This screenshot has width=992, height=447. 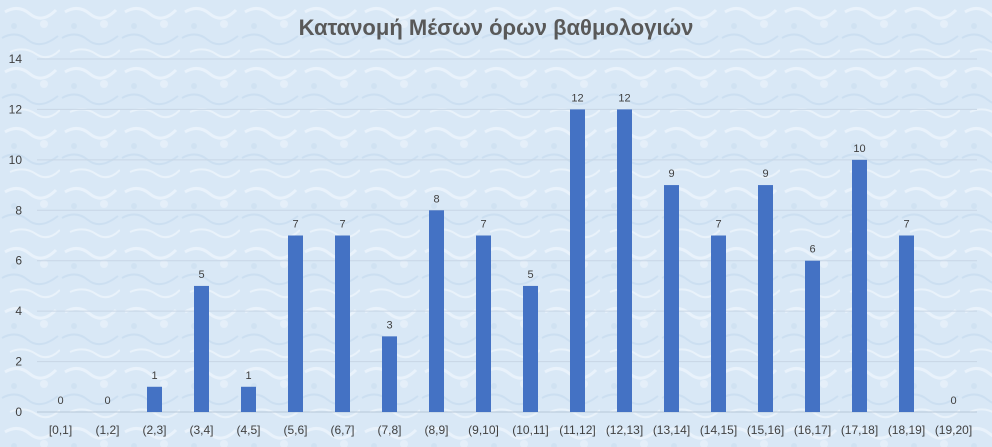 What do you see at coordinates (812, 250) in the screenshot?
I see `data-label: 6` at bounding box center [812, 250].